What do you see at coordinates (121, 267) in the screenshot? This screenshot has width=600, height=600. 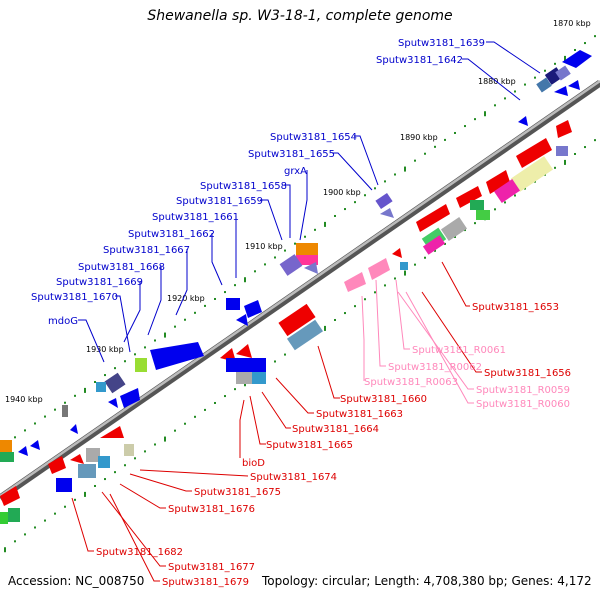 I see `gene-label: Sputw3181_1668` at bounding box center [121, 267].